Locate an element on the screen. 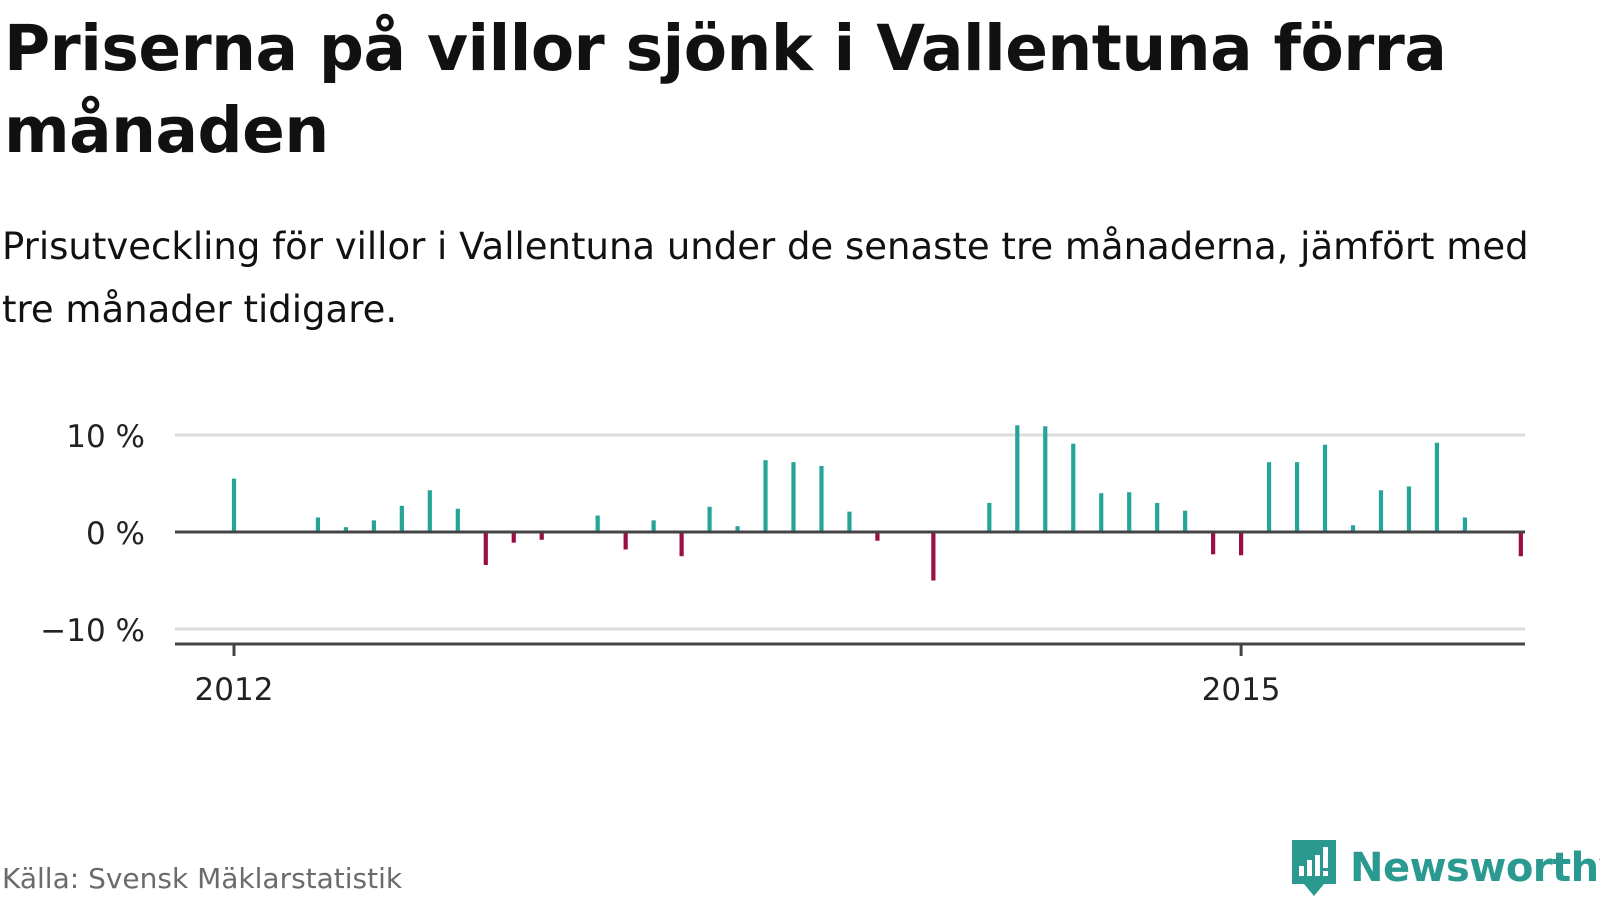  x-tick-label: 2012 is located at coordinates (234, 690).